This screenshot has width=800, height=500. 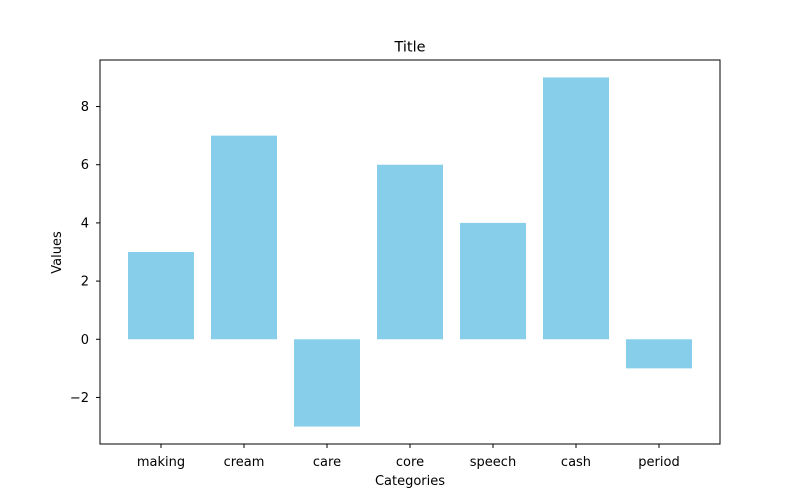 What do you see at coordinates (327, 383) in the screenshot?
I see `bar-care` at bounding box center [327, 383].